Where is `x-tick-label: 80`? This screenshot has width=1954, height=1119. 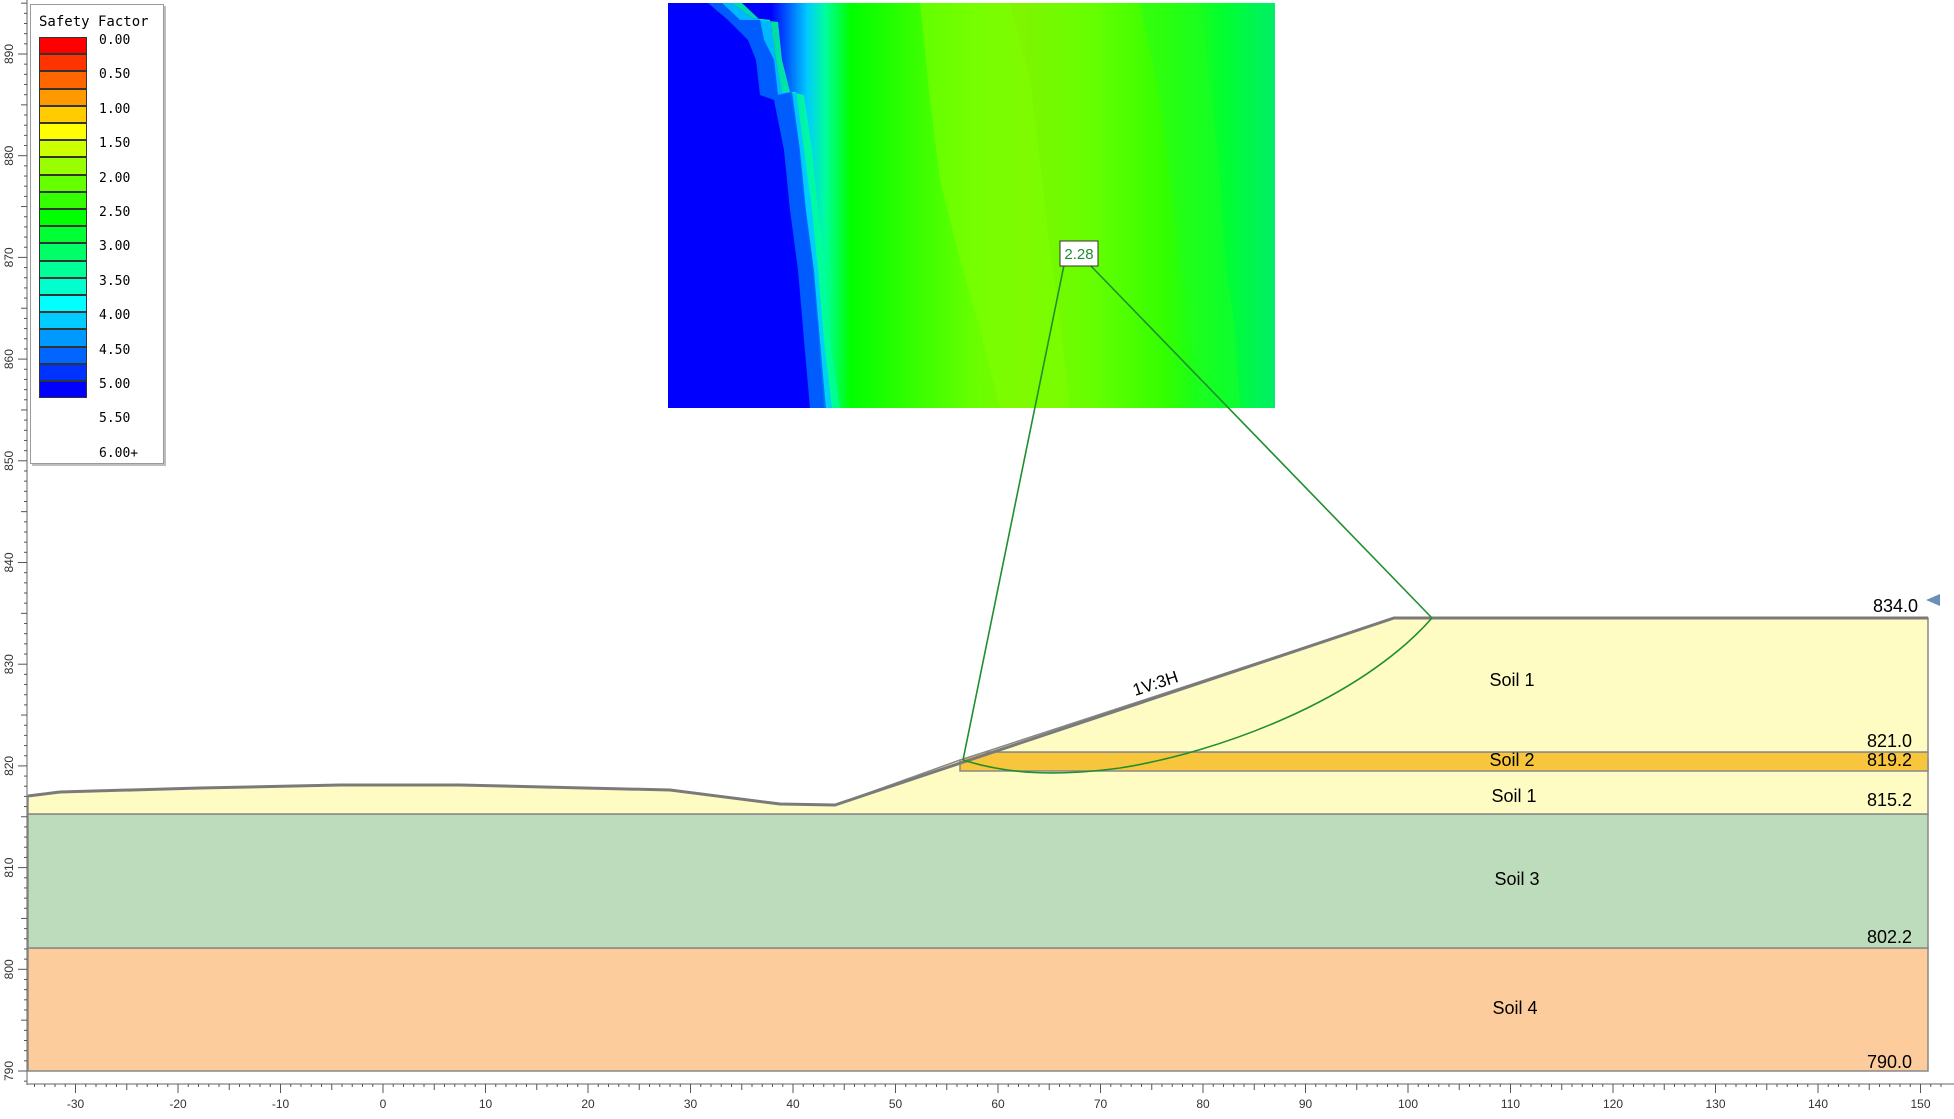 x-tick-label: 80 is located at coordinates (1203, 1104).